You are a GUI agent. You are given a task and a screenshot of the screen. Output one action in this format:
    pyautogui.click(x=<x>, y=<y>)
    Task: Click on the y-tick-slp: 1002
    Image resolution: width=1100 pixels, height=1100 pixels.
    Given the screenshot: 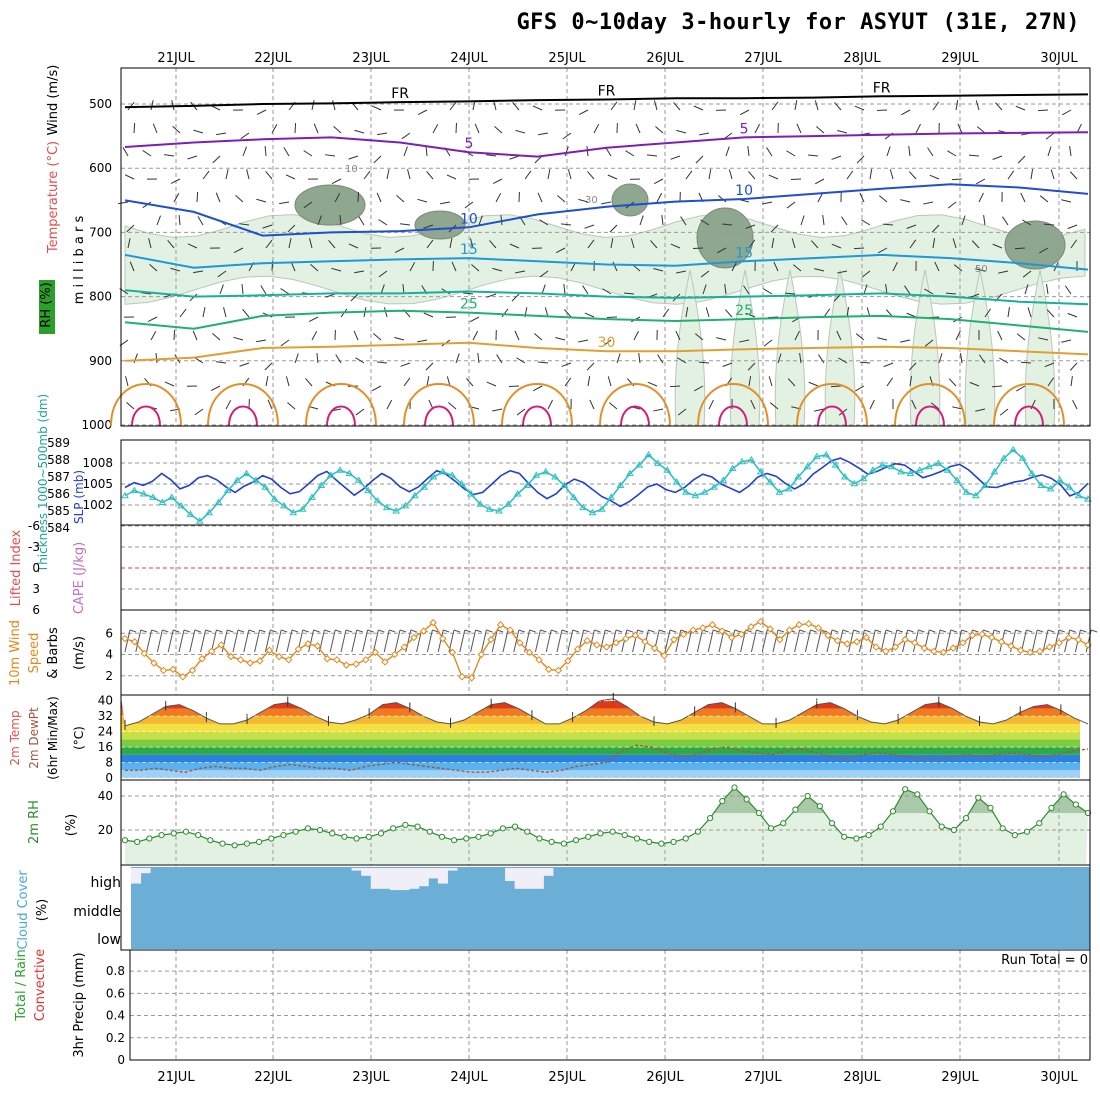 What is the action you would take?
    pyautogui.click(x=97, y=505)
    